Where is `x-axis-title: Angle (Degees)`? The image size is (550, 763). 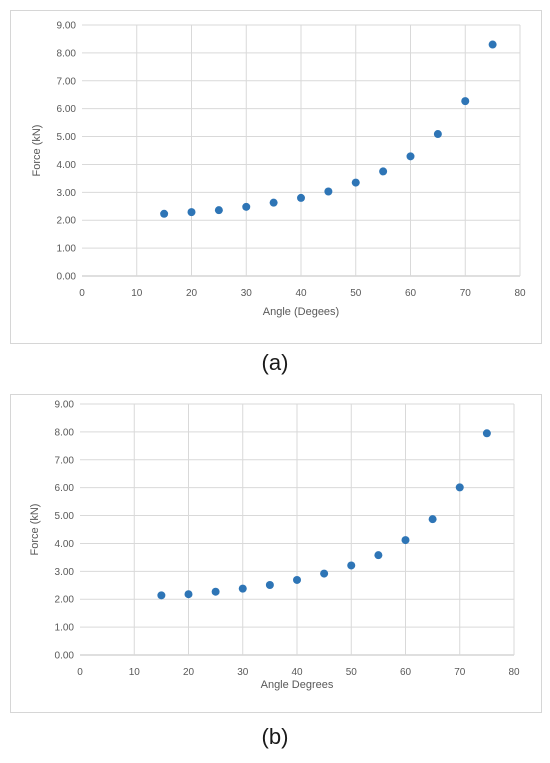
x-axis-title: Angle (Degees) is located at coordinates (301, 312).